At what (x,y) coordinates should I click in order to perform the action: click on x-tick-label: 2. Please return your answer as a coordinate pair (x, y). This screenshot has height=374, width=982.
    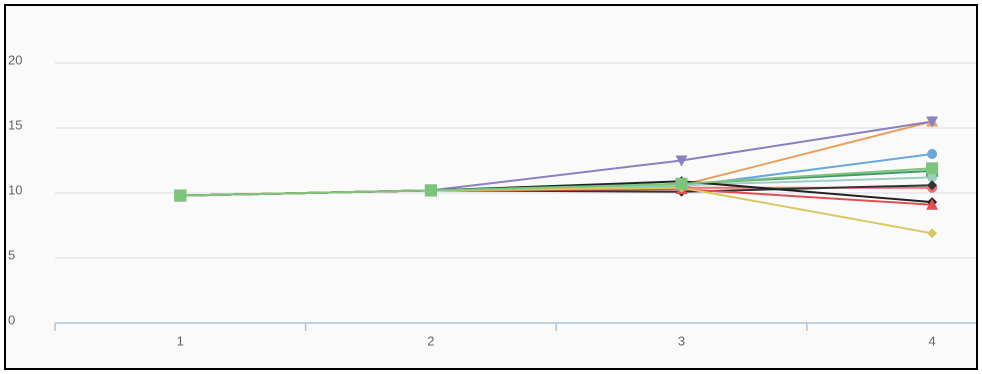
    Looking at the image, I should click on (430, 340).